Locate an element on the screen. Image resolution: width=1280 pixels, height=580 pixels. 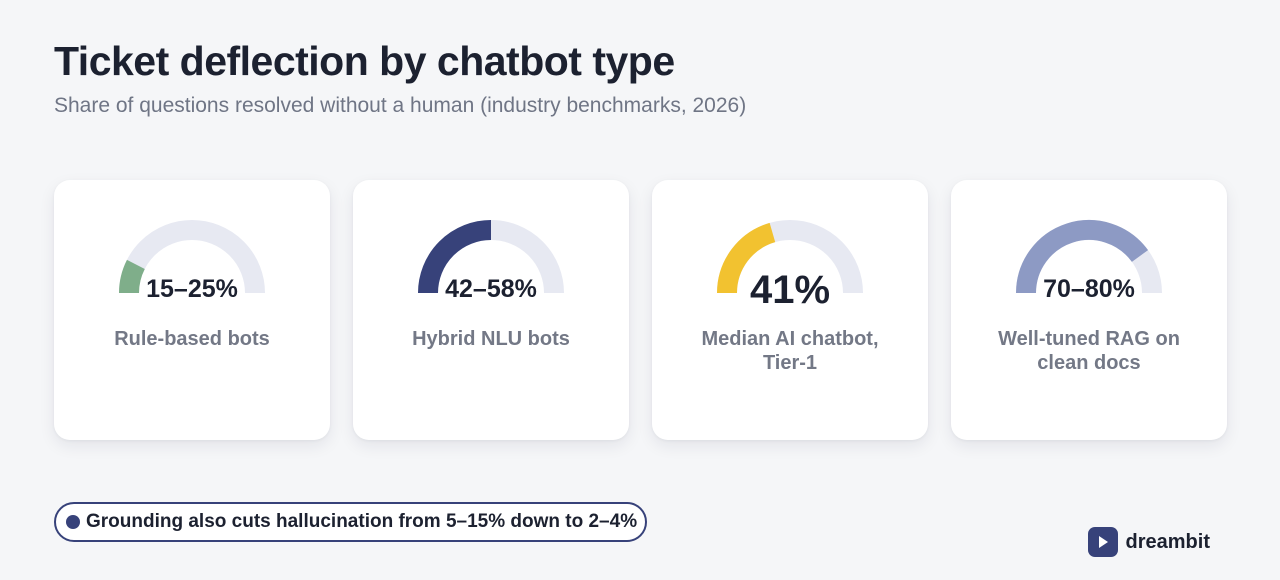
gauge-svg: 42–58% is located at coordinates (491, 261).